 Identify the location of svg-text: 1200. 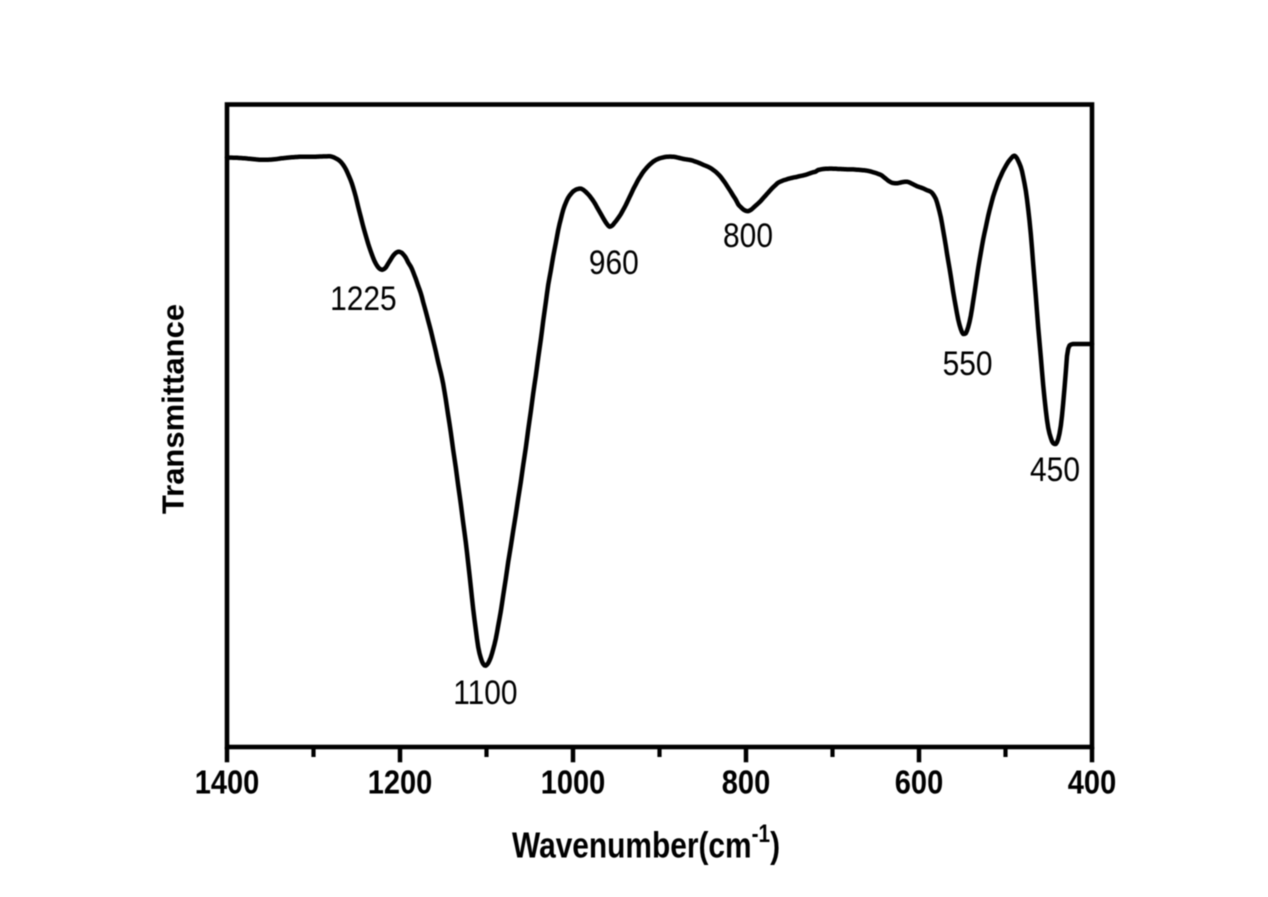
(400, 782).